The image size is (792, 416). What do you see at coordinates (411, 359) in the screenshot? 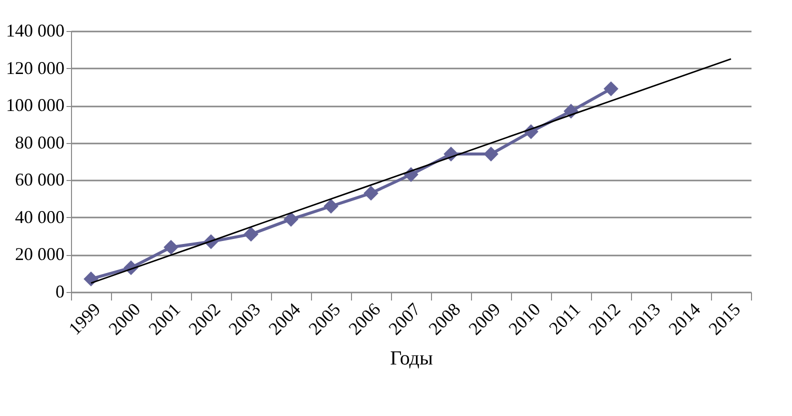
I see `x-axis-title: Годы` at bounding box center [411, 359].